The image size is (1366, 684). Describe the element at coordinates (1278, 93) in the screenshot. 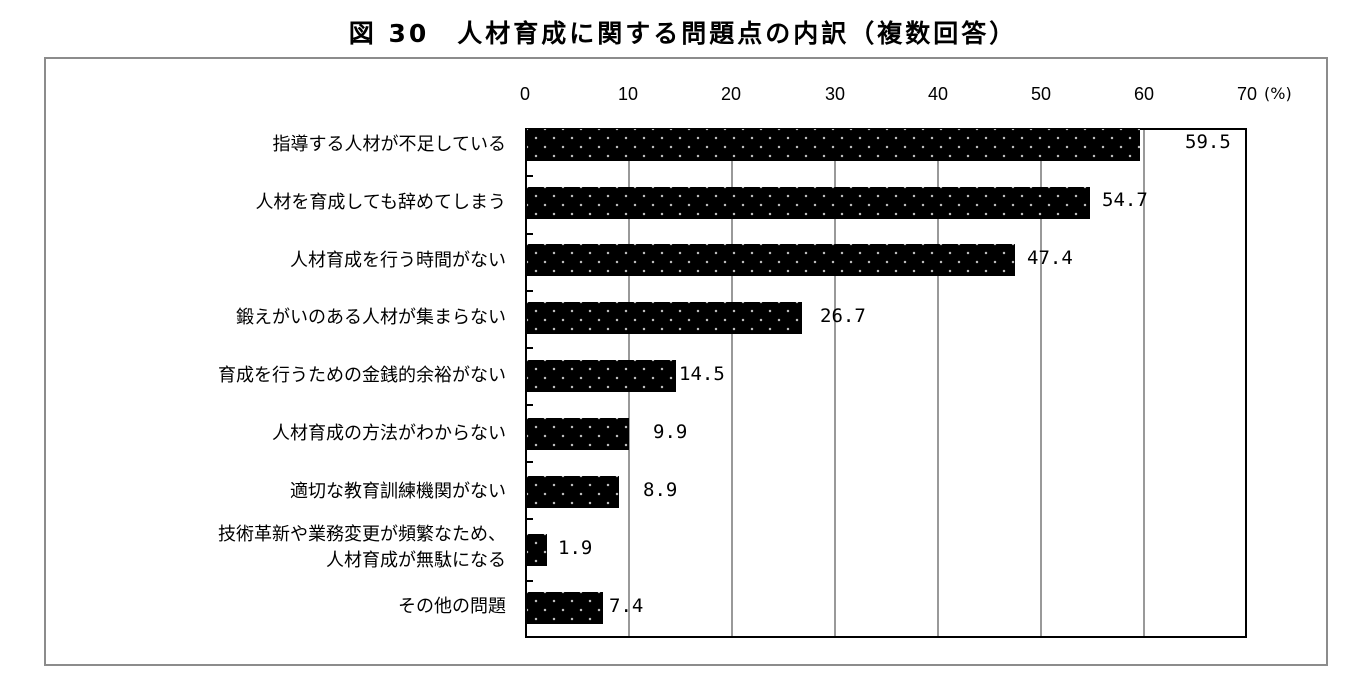

I see `x-axis-unit: (%)` at that location.